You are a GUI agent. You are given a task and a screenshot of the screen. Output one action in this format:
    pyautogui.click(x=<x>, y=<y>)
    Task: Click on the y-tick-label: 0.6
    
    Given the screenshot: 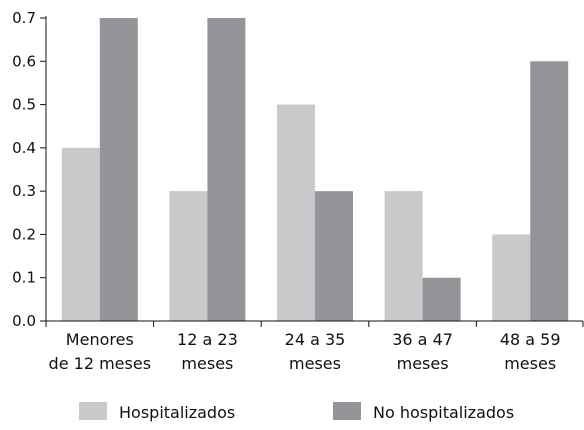 What is the action you would take?
    pyautogui.click(x=24, y=61)
    